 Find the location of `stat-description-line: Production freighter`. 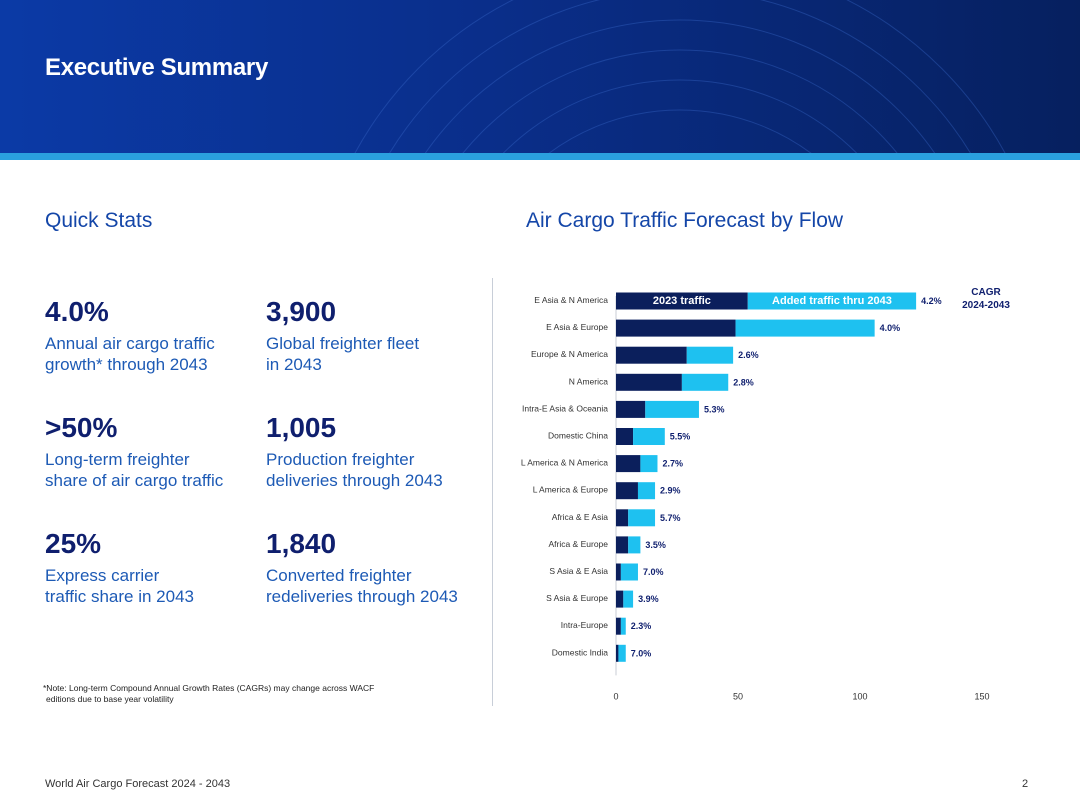

stat-description-line: Production freighter is located at coordinates (340, 459).